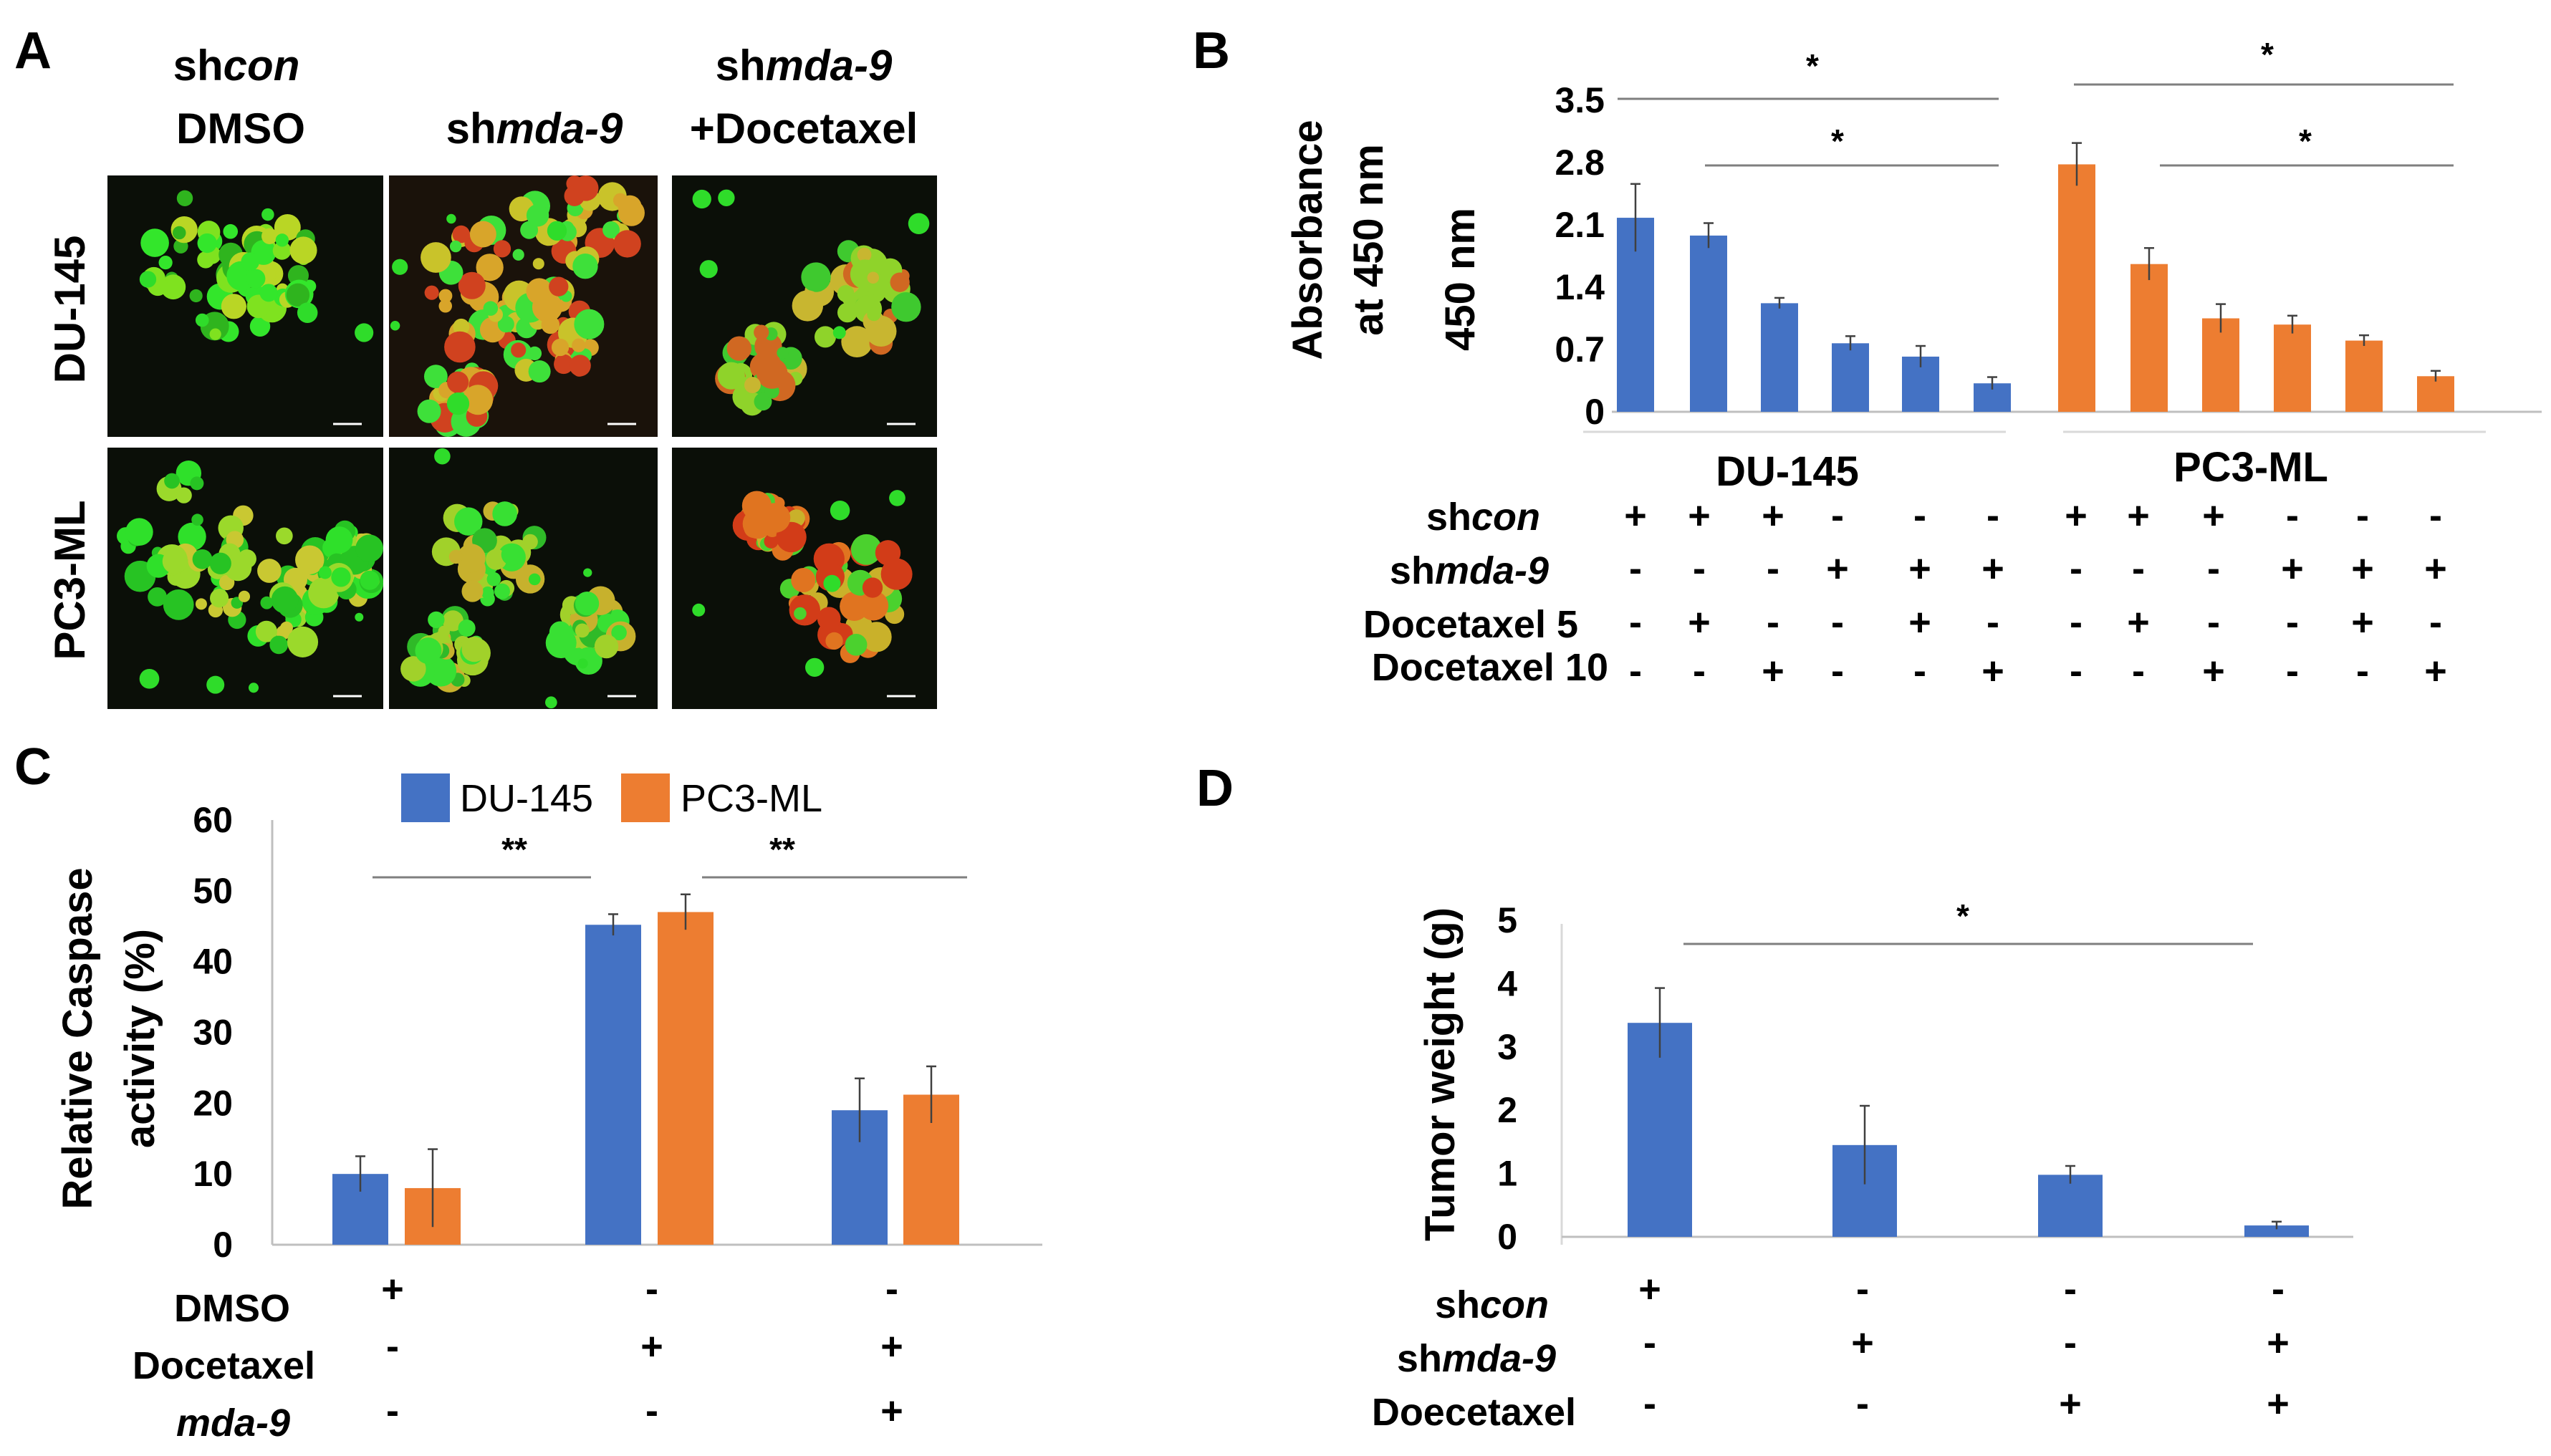 The width and height of the screenshot is (2551, 1456). Describe the element at coordinates (1490, 667) in the screenshot. I see `b-cond-label-docetaxel10: Docetaxel 10` at that location.